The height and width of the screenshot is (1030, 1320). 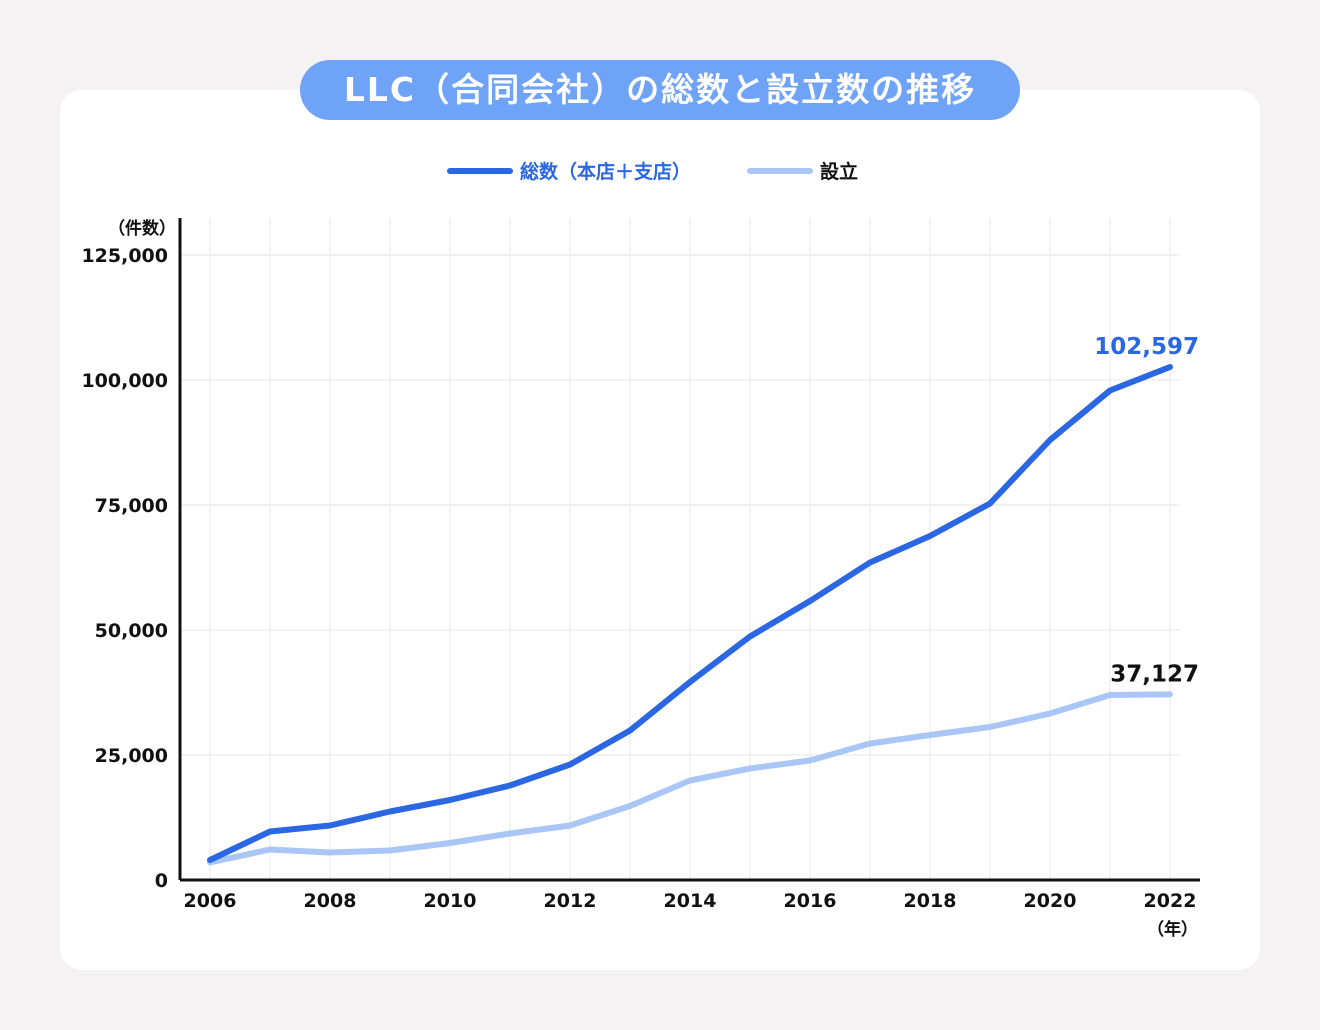 What do you see at coordinates (1146, 510) in the screenshot?
I see `data-labels: 102,597 37,127` at bounding box center [1146, 510].